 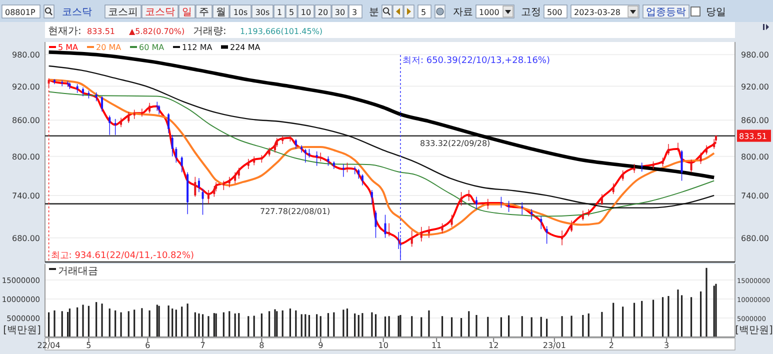 What do you see at coordinates (383, 345) in the screenshot?
I see `x-tick-label: 10` at bounding box center [383, 345].